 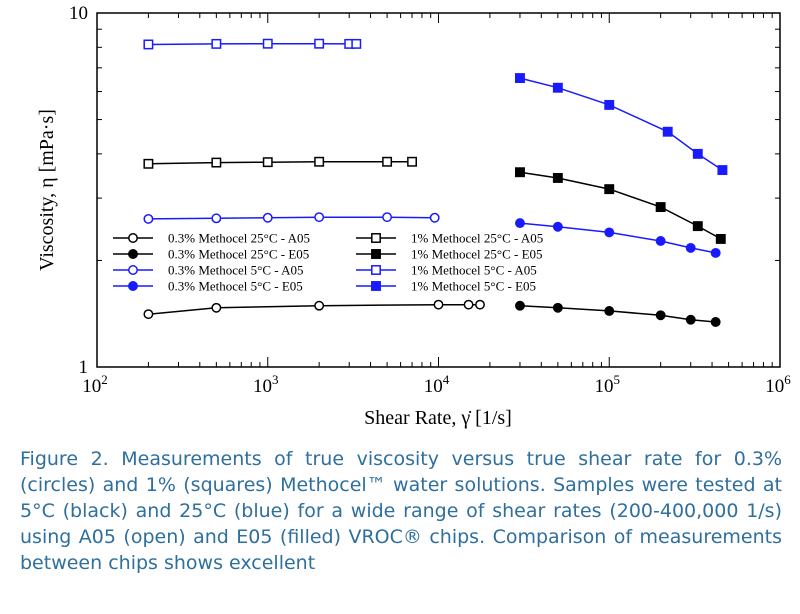 What do you see at coordinates (239, 238) in the screenshot?
I see `legend-label: 0.3% Methocel 25°C - A05` at bounding box center [239, 238].